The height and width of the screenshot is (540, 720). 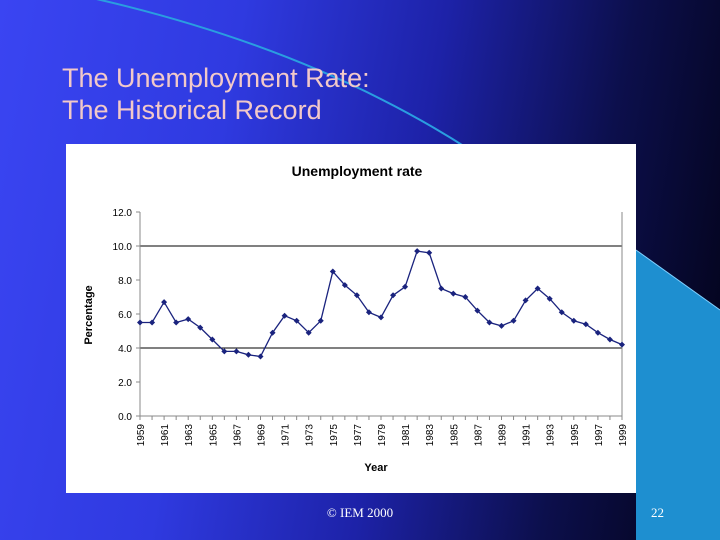 I want to click on series-layer, so click(x=381, y=304).